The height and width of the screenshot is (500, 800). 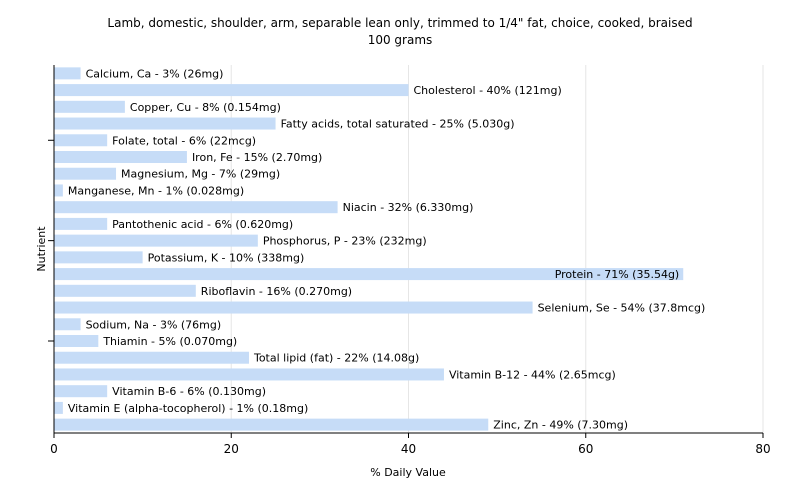 I want to click on bar-label: Protein - 71% (35.54g), so click(x=617, y=274).